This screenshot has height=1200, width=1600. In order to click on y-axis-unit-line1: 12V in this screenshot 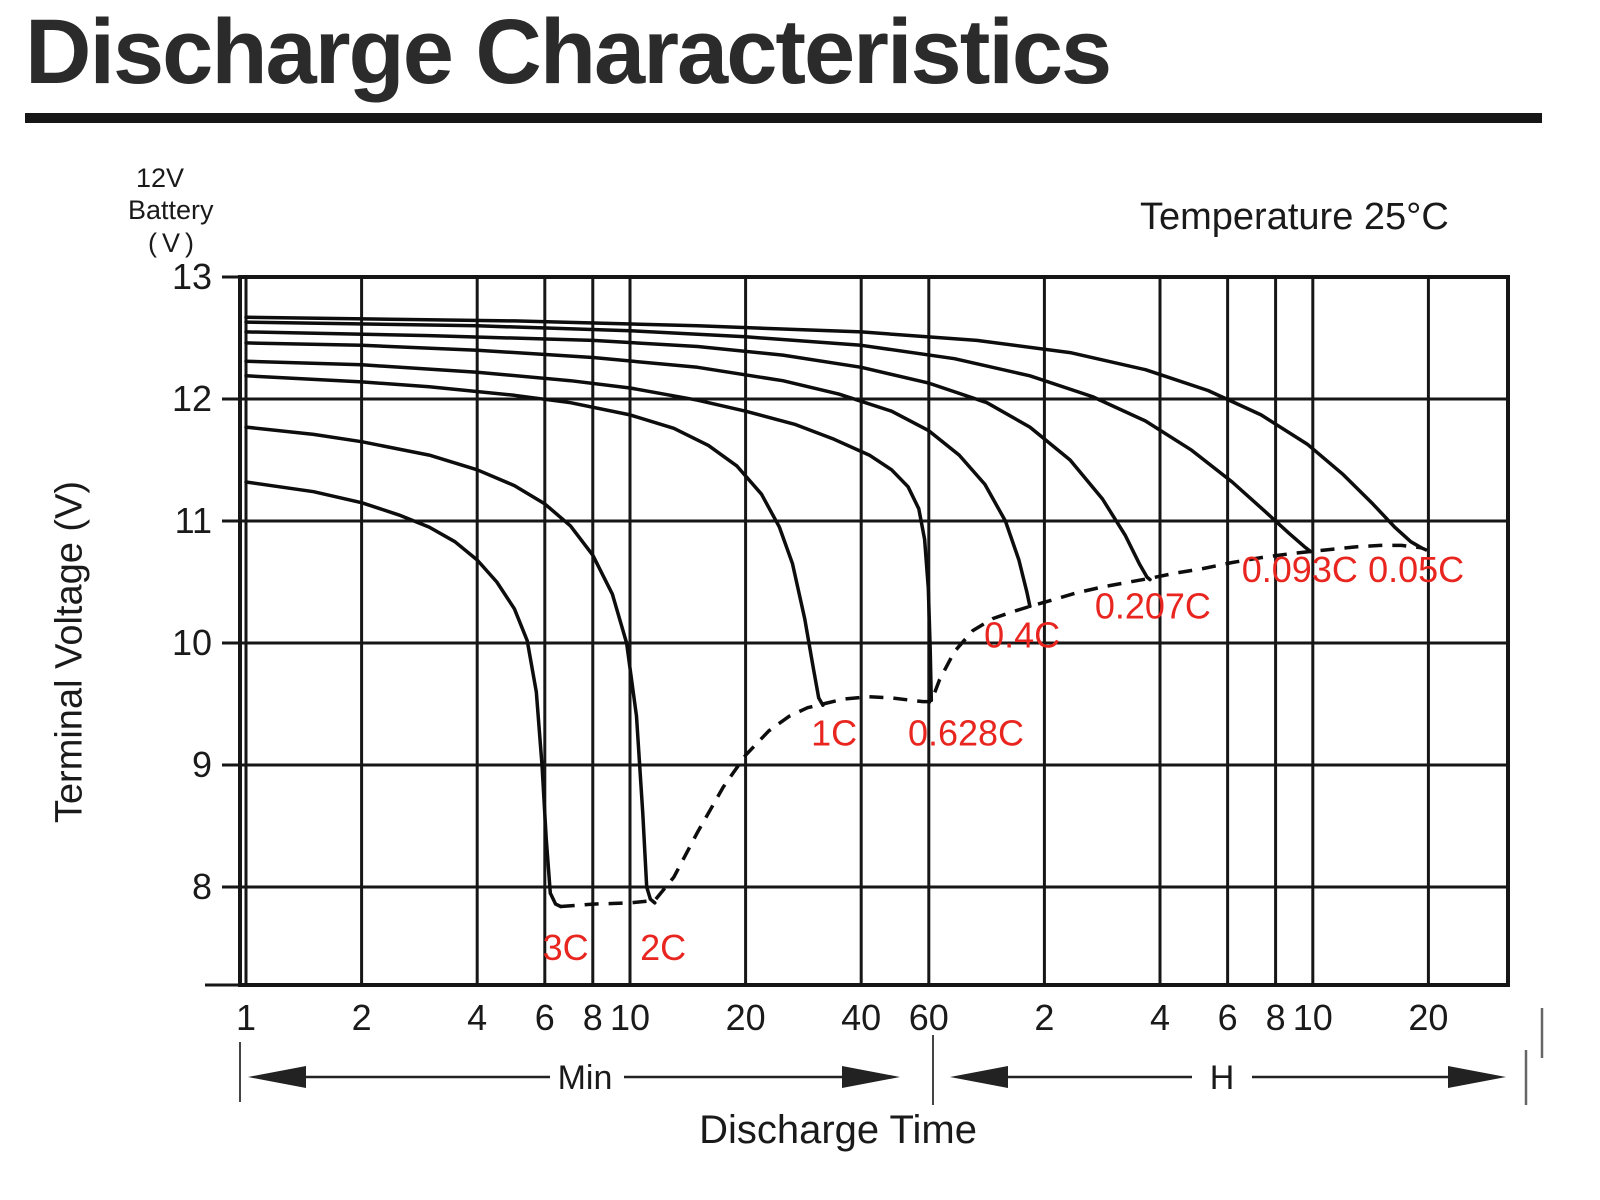, I will do `click(160, 178)`.